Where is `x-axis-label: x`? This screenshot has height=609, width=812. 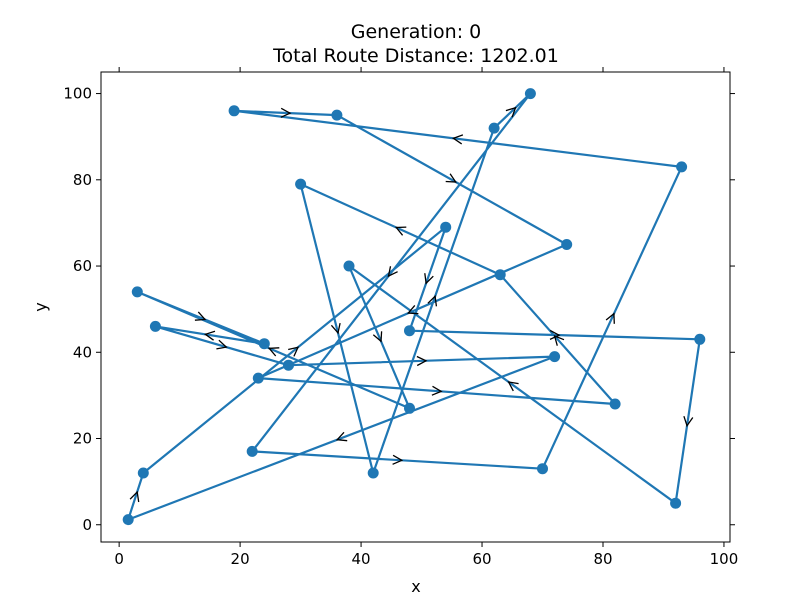
x-axis-label: x is located at coordinates (415, 586).